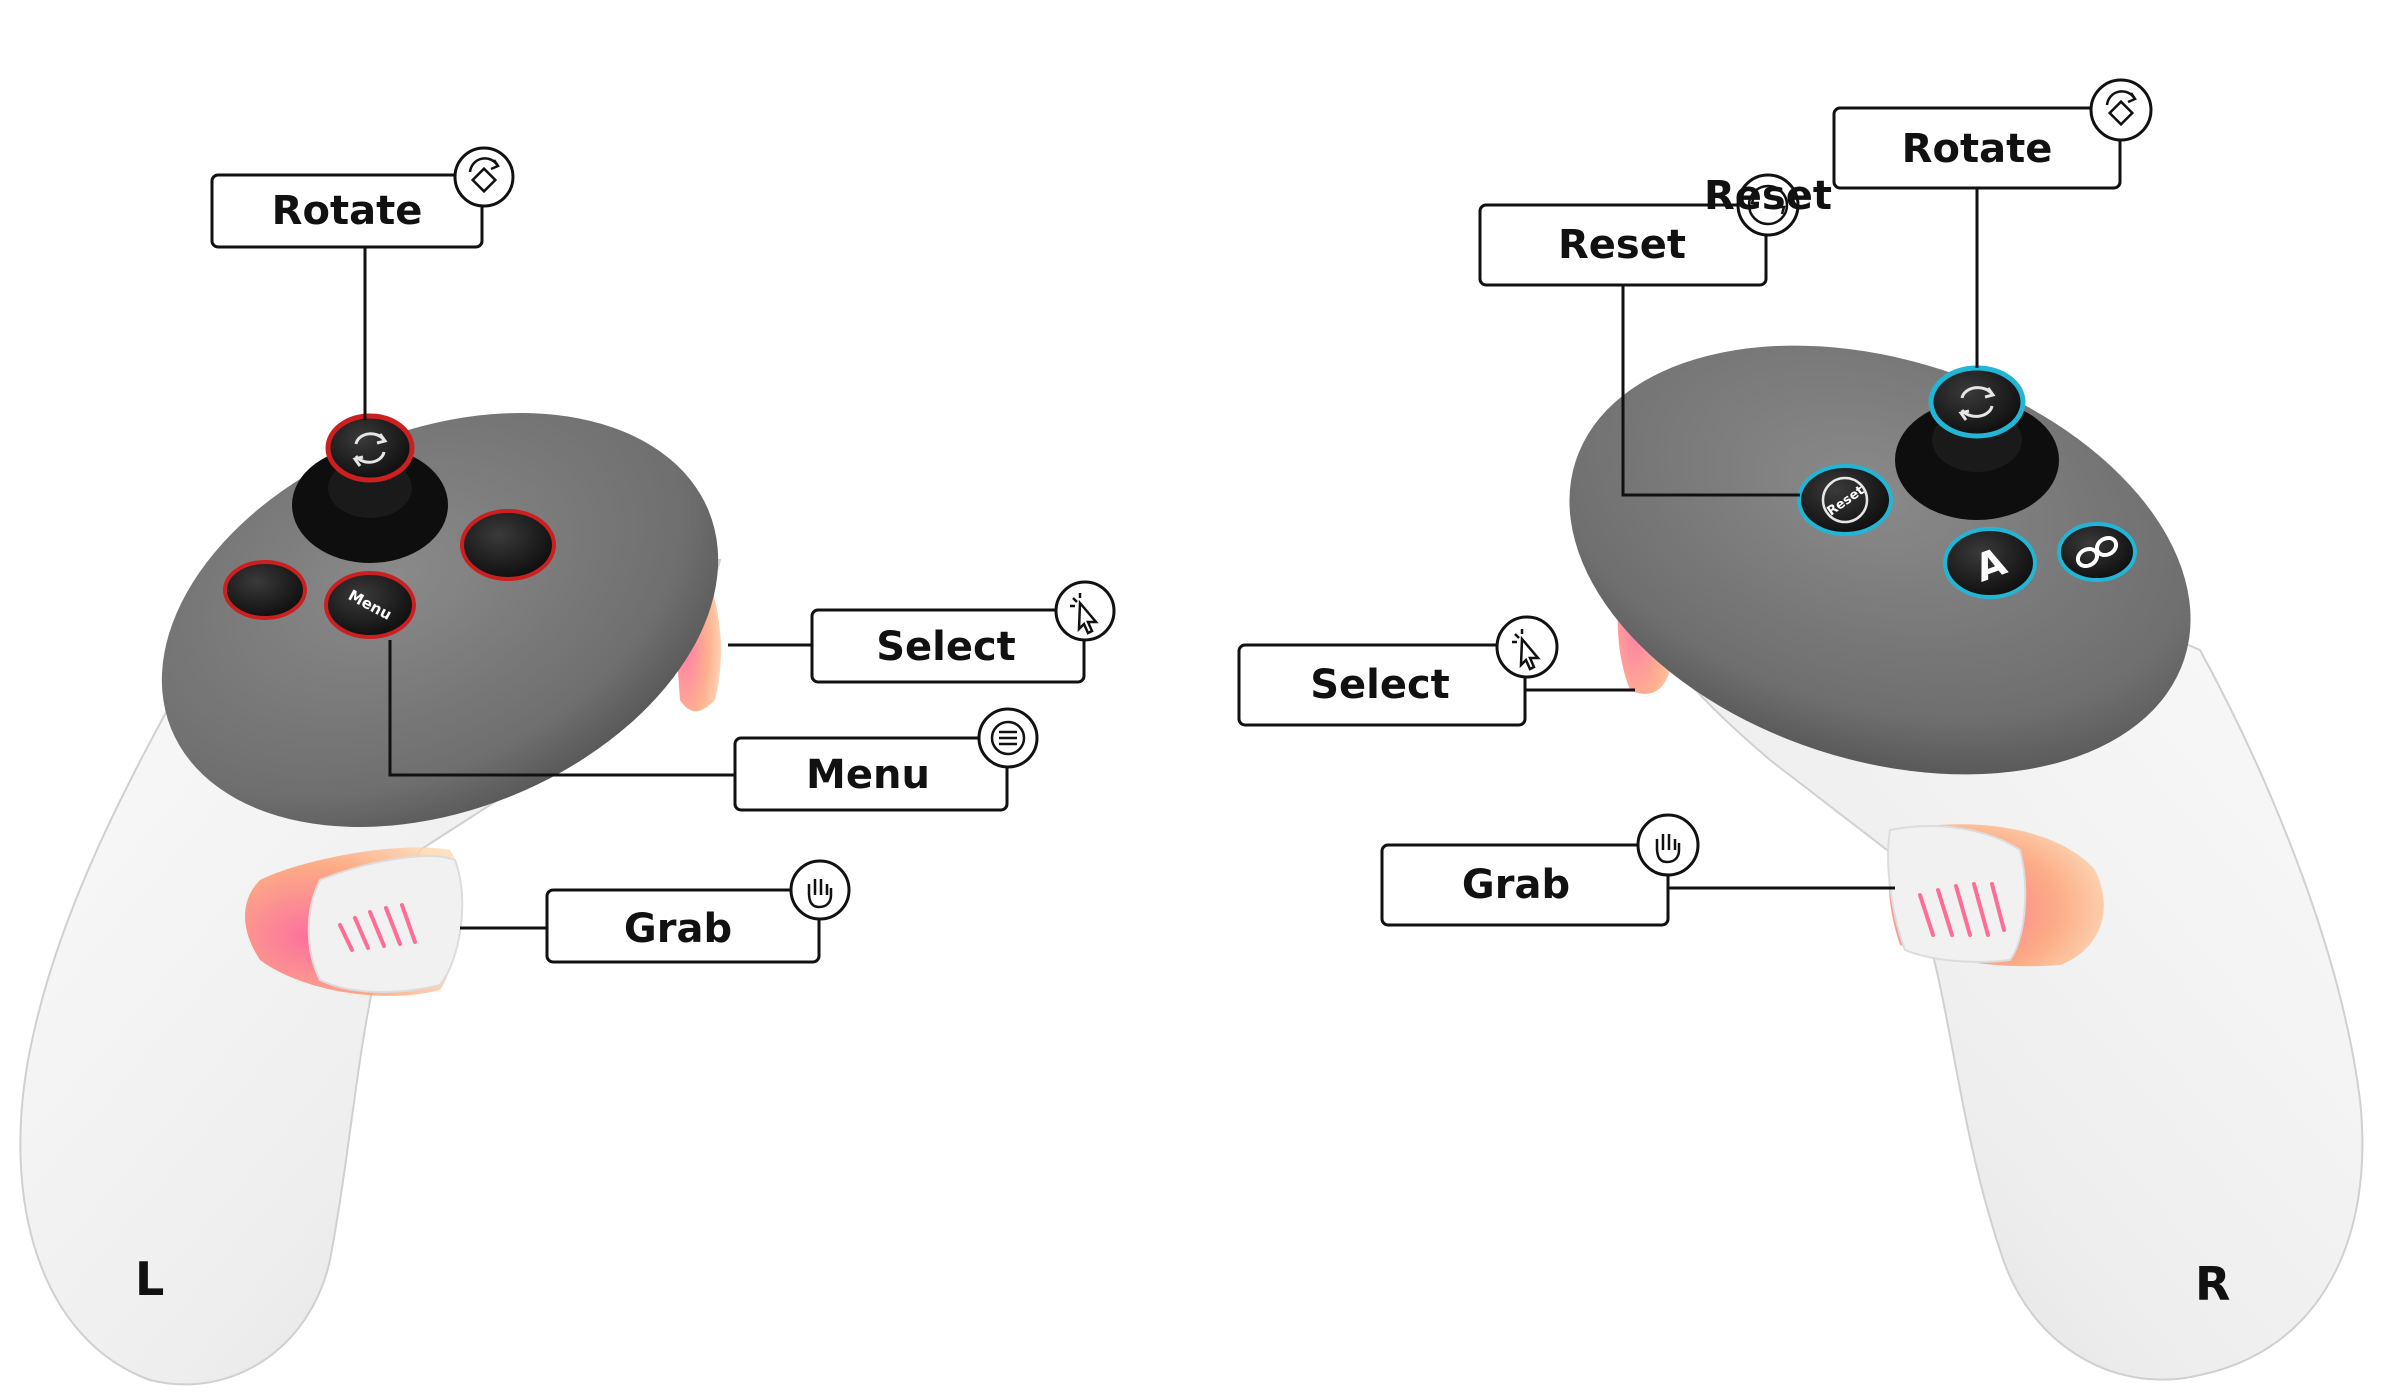 The height and width of the screenshot is (1394, 2395). I want to click on right-side-label: R, so click(2212, 1284).